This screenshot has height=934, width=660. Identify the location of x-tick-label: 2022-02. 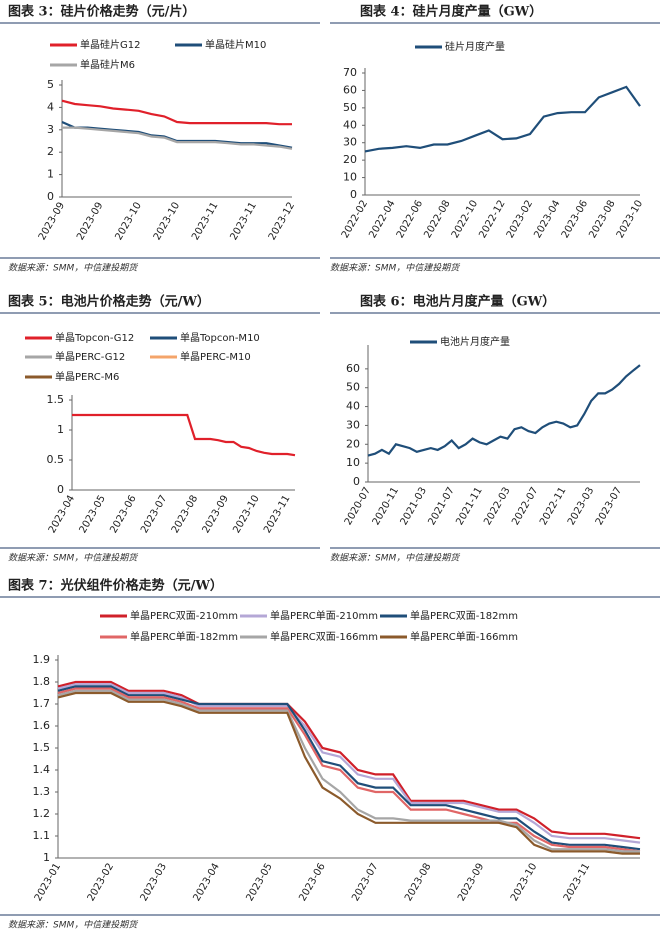
(355, 220).